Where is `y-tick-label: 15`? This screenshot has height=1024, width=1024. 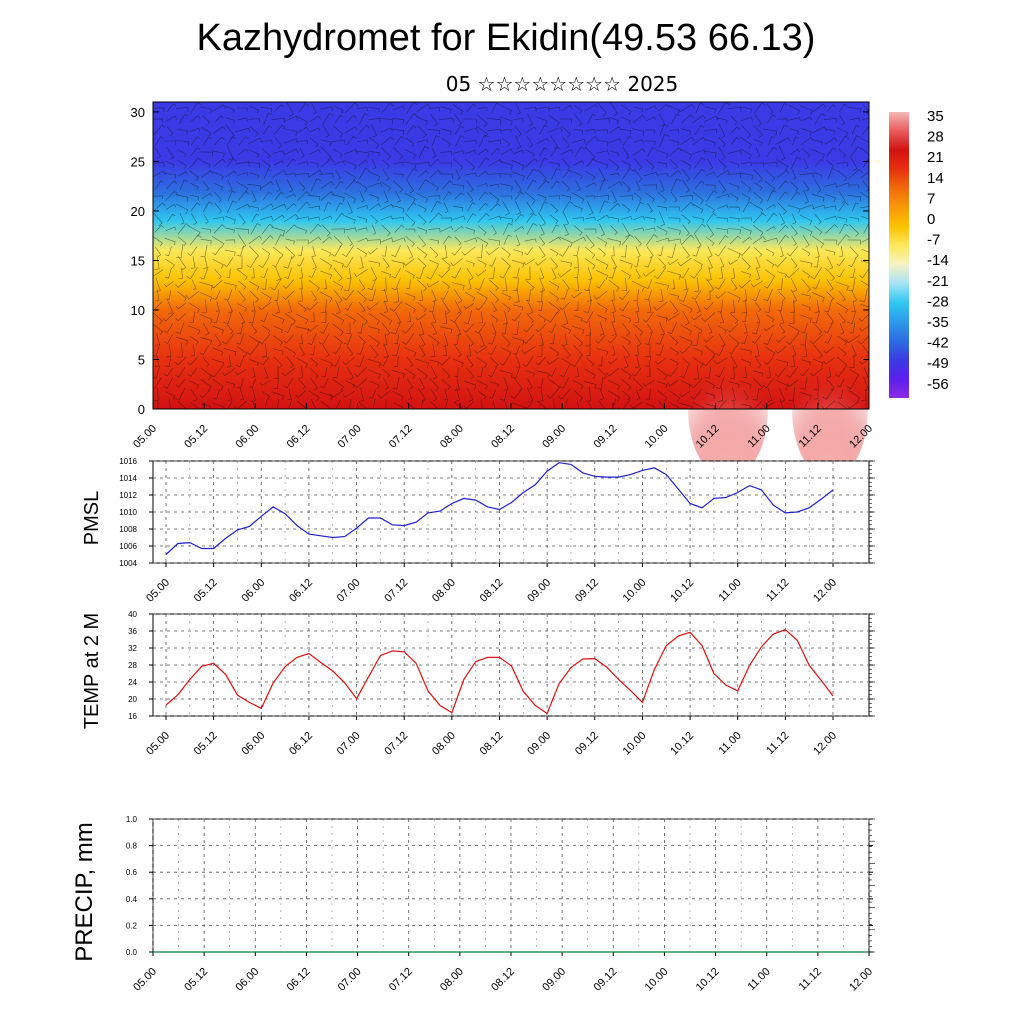 y-tick-label: 15 is located at coordinates (138, 260).